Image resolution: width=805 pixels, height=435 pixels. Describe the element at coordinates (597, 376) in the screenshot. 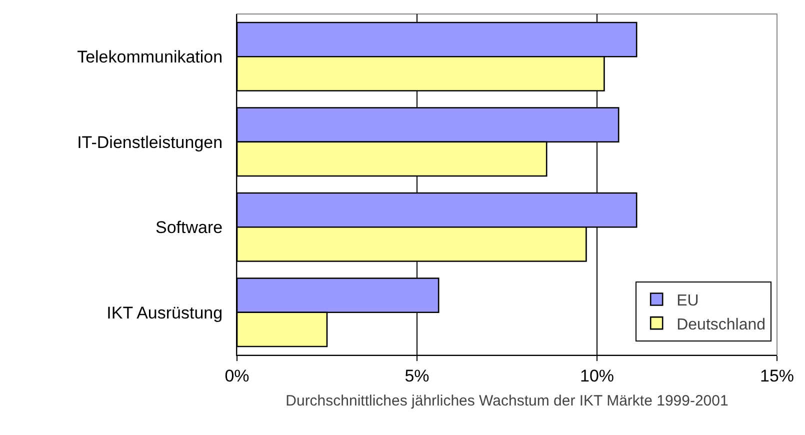

I see `x-tick-label: 10%` at that location.